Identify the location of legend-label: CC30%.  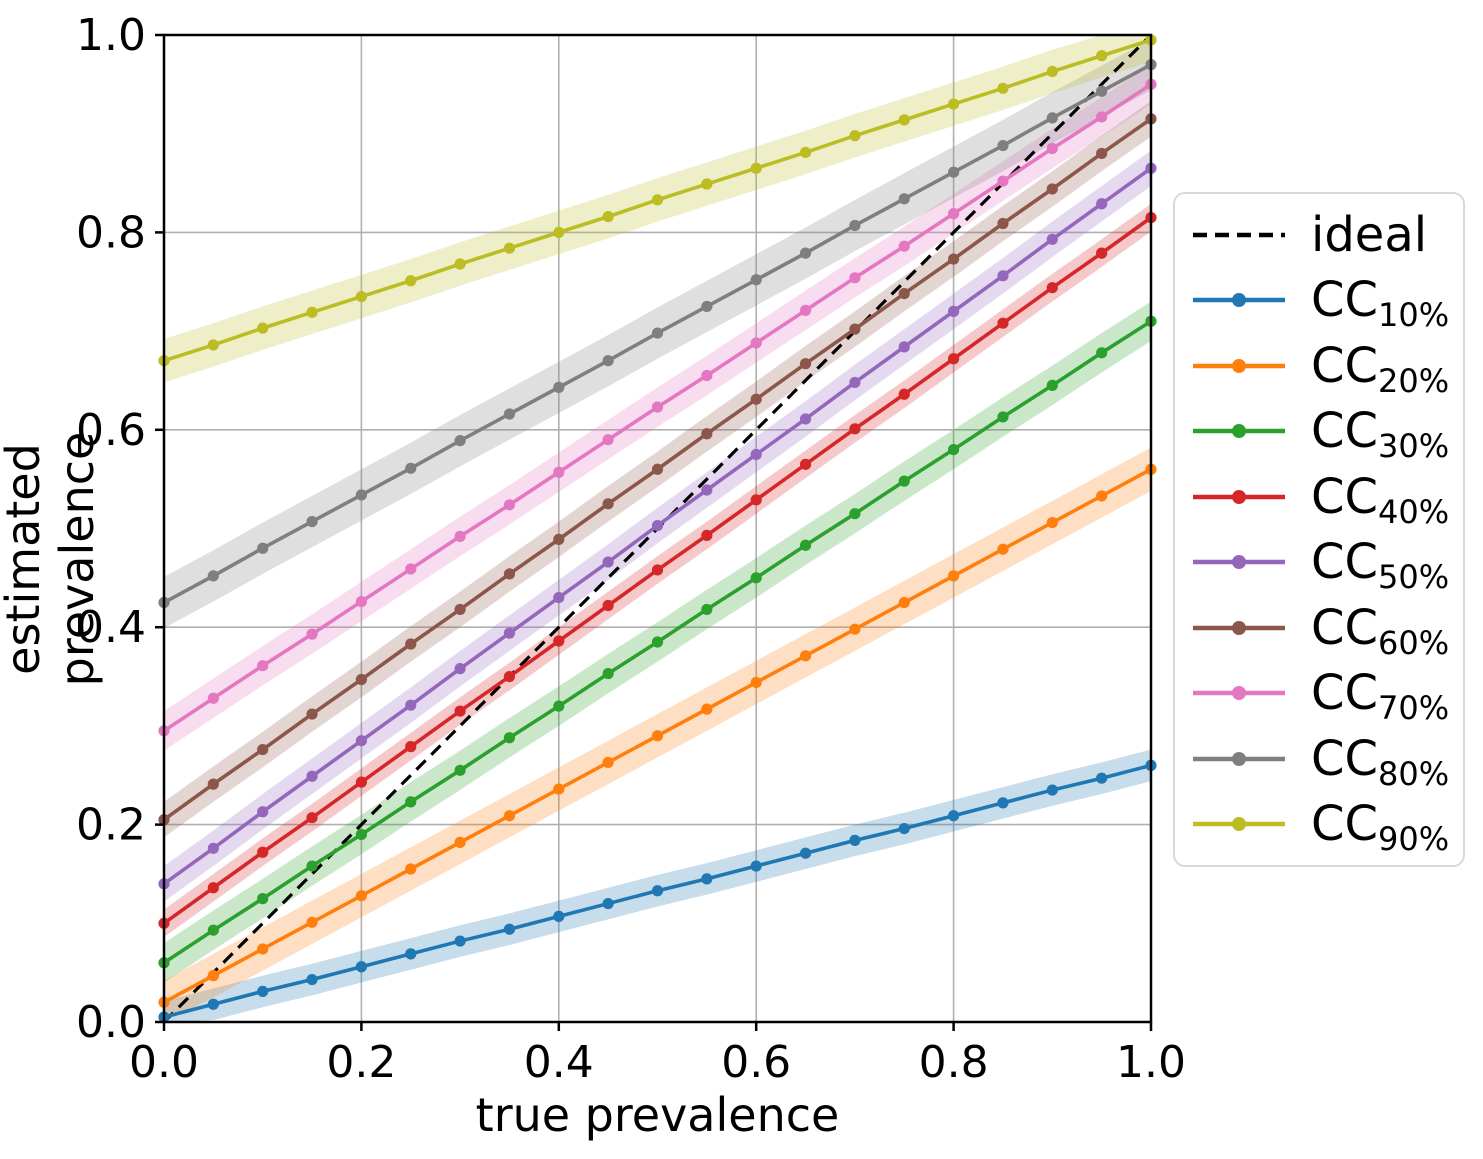
(1380, 434).